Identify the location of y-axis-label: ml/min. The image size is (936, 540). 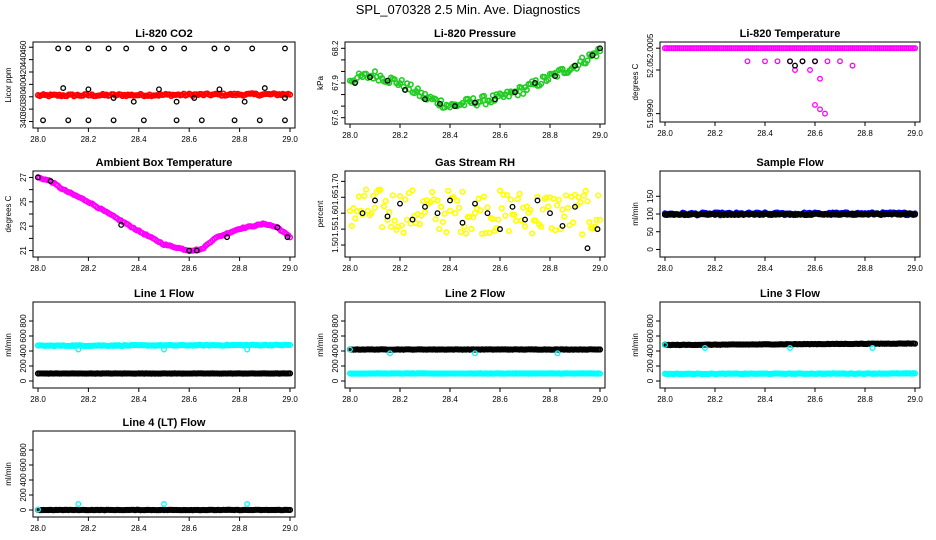
(8, 474).